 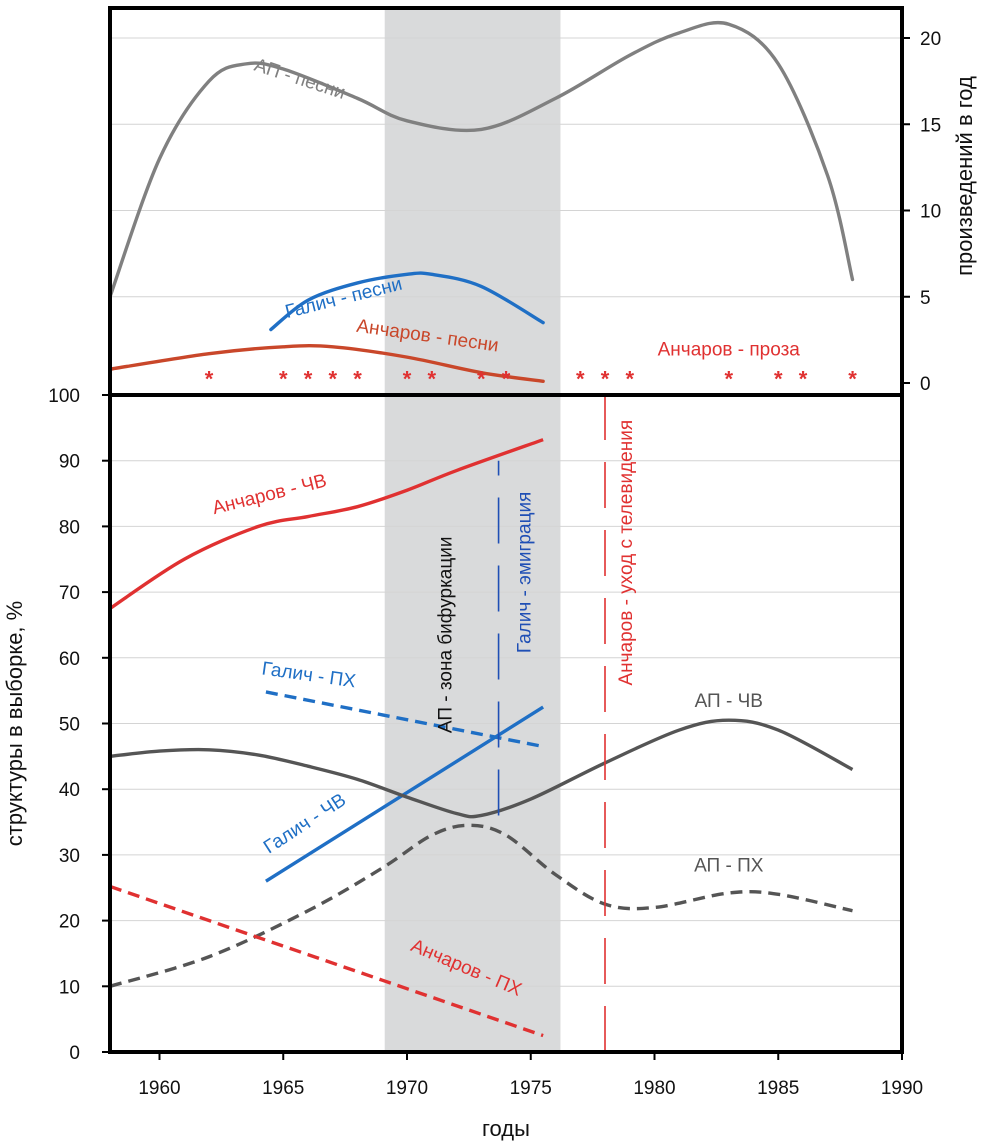 What do you see at coordinates (308, 675) in the screenshot?
I see `label-galich-px: Галич - ПХ` at bounding box center [308, 675].